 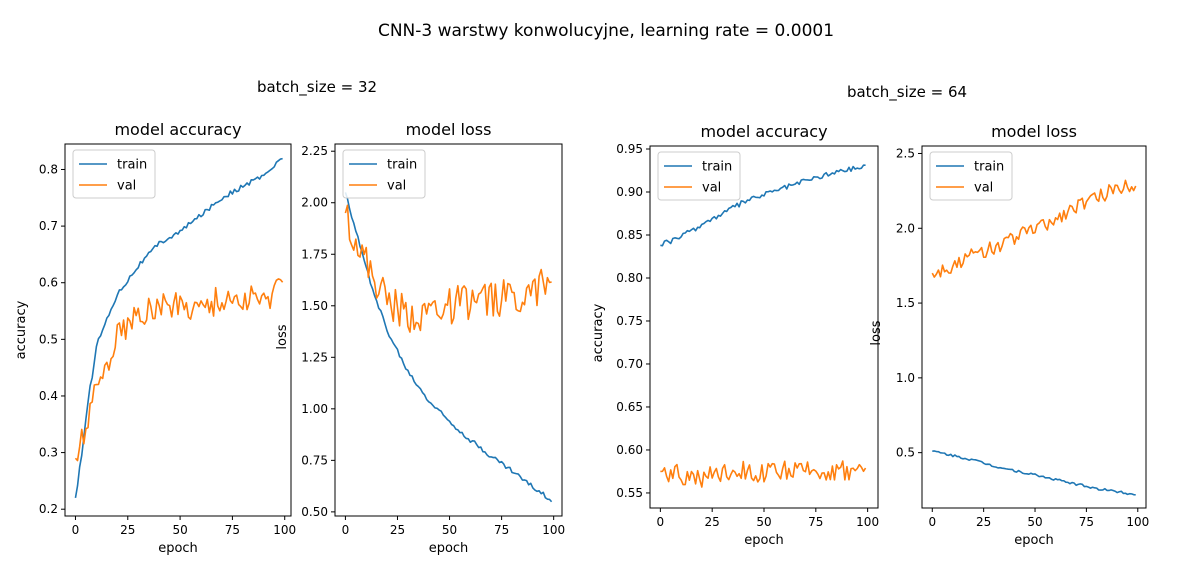 What do you see at coordinates (629, 192) in the screenshot?
I see `y-tick-label: 0.90` at bounding box center [629, 192].